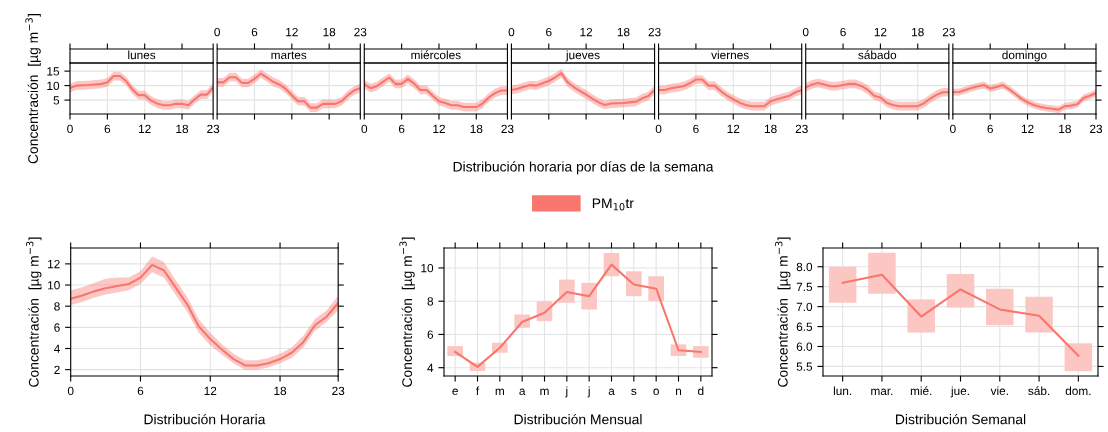 The width and height of the screenshot is (1108, 432). I want to click on x-axis-title: Distribución horaria por días de la semana, so click(583, 168).